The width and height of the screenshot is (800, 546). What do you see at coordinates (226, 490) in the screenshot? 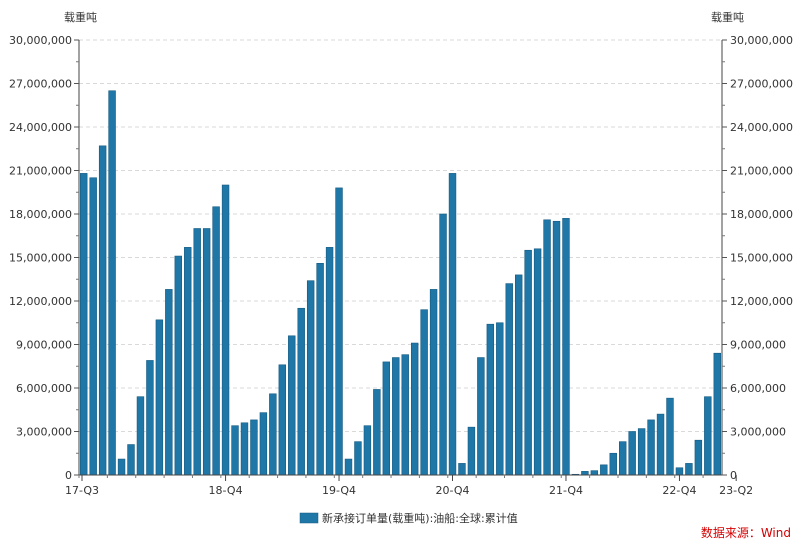
I see `x-tick-label: 18-Q4` at bounding box center [226, 490].